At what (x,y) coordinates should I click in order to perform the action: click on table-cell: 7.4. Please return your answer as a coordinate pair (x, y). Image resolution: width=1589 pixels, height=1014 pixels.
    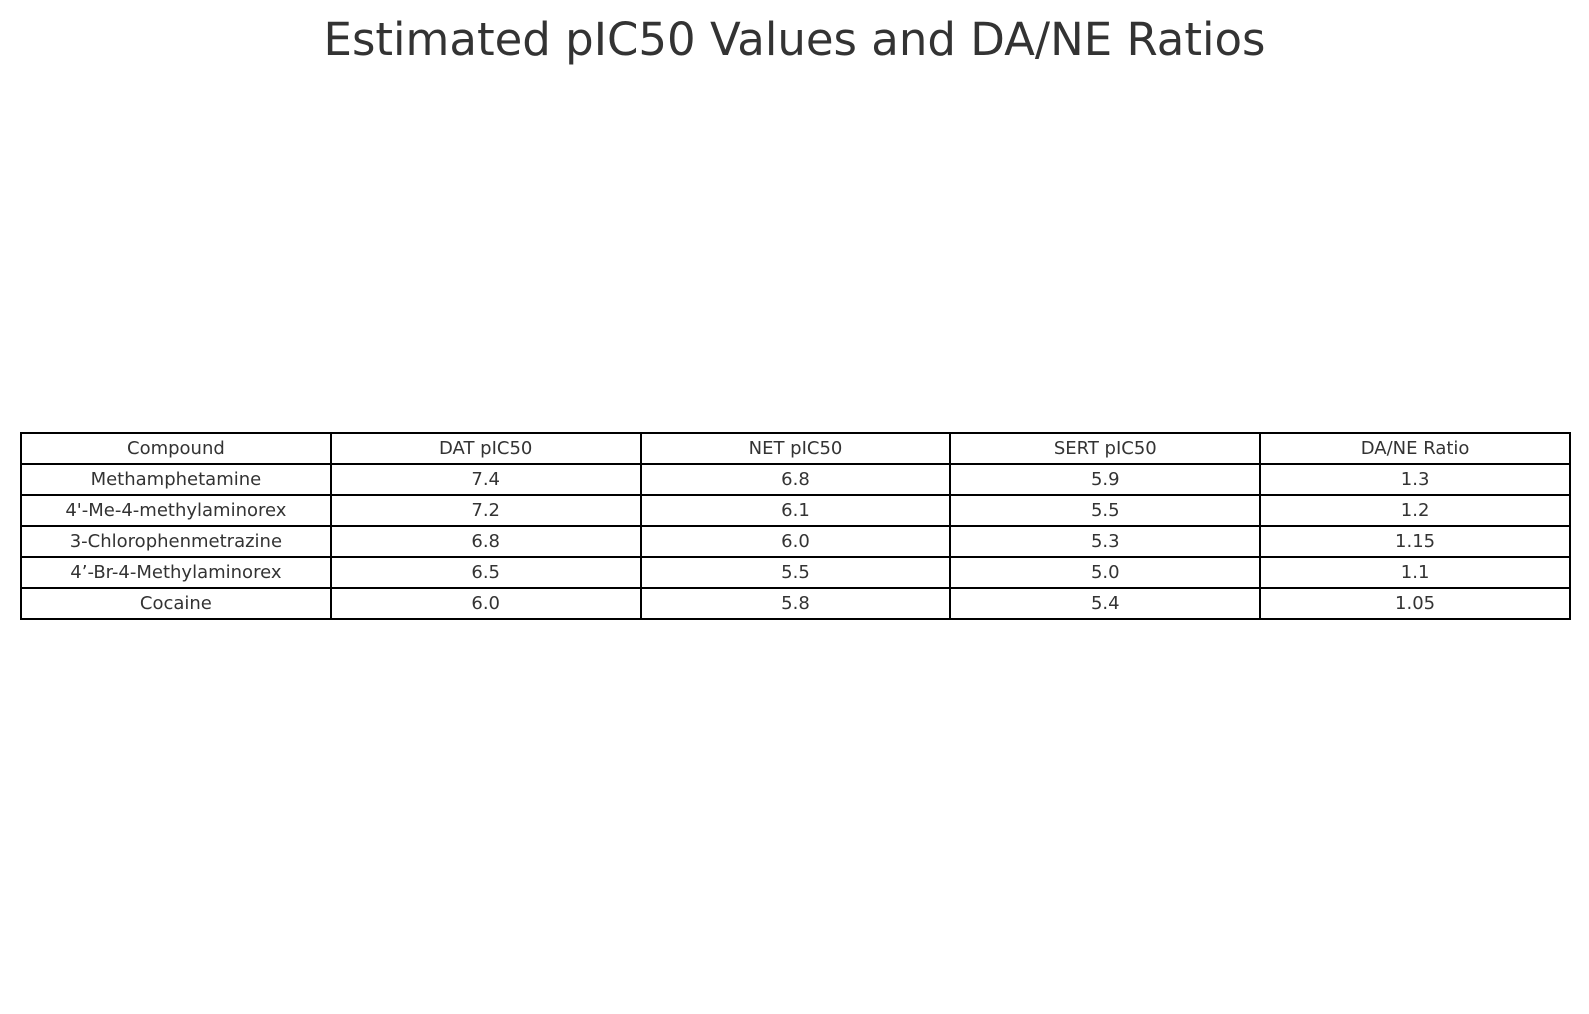
    Looking at the image, I should click on (485, 479).